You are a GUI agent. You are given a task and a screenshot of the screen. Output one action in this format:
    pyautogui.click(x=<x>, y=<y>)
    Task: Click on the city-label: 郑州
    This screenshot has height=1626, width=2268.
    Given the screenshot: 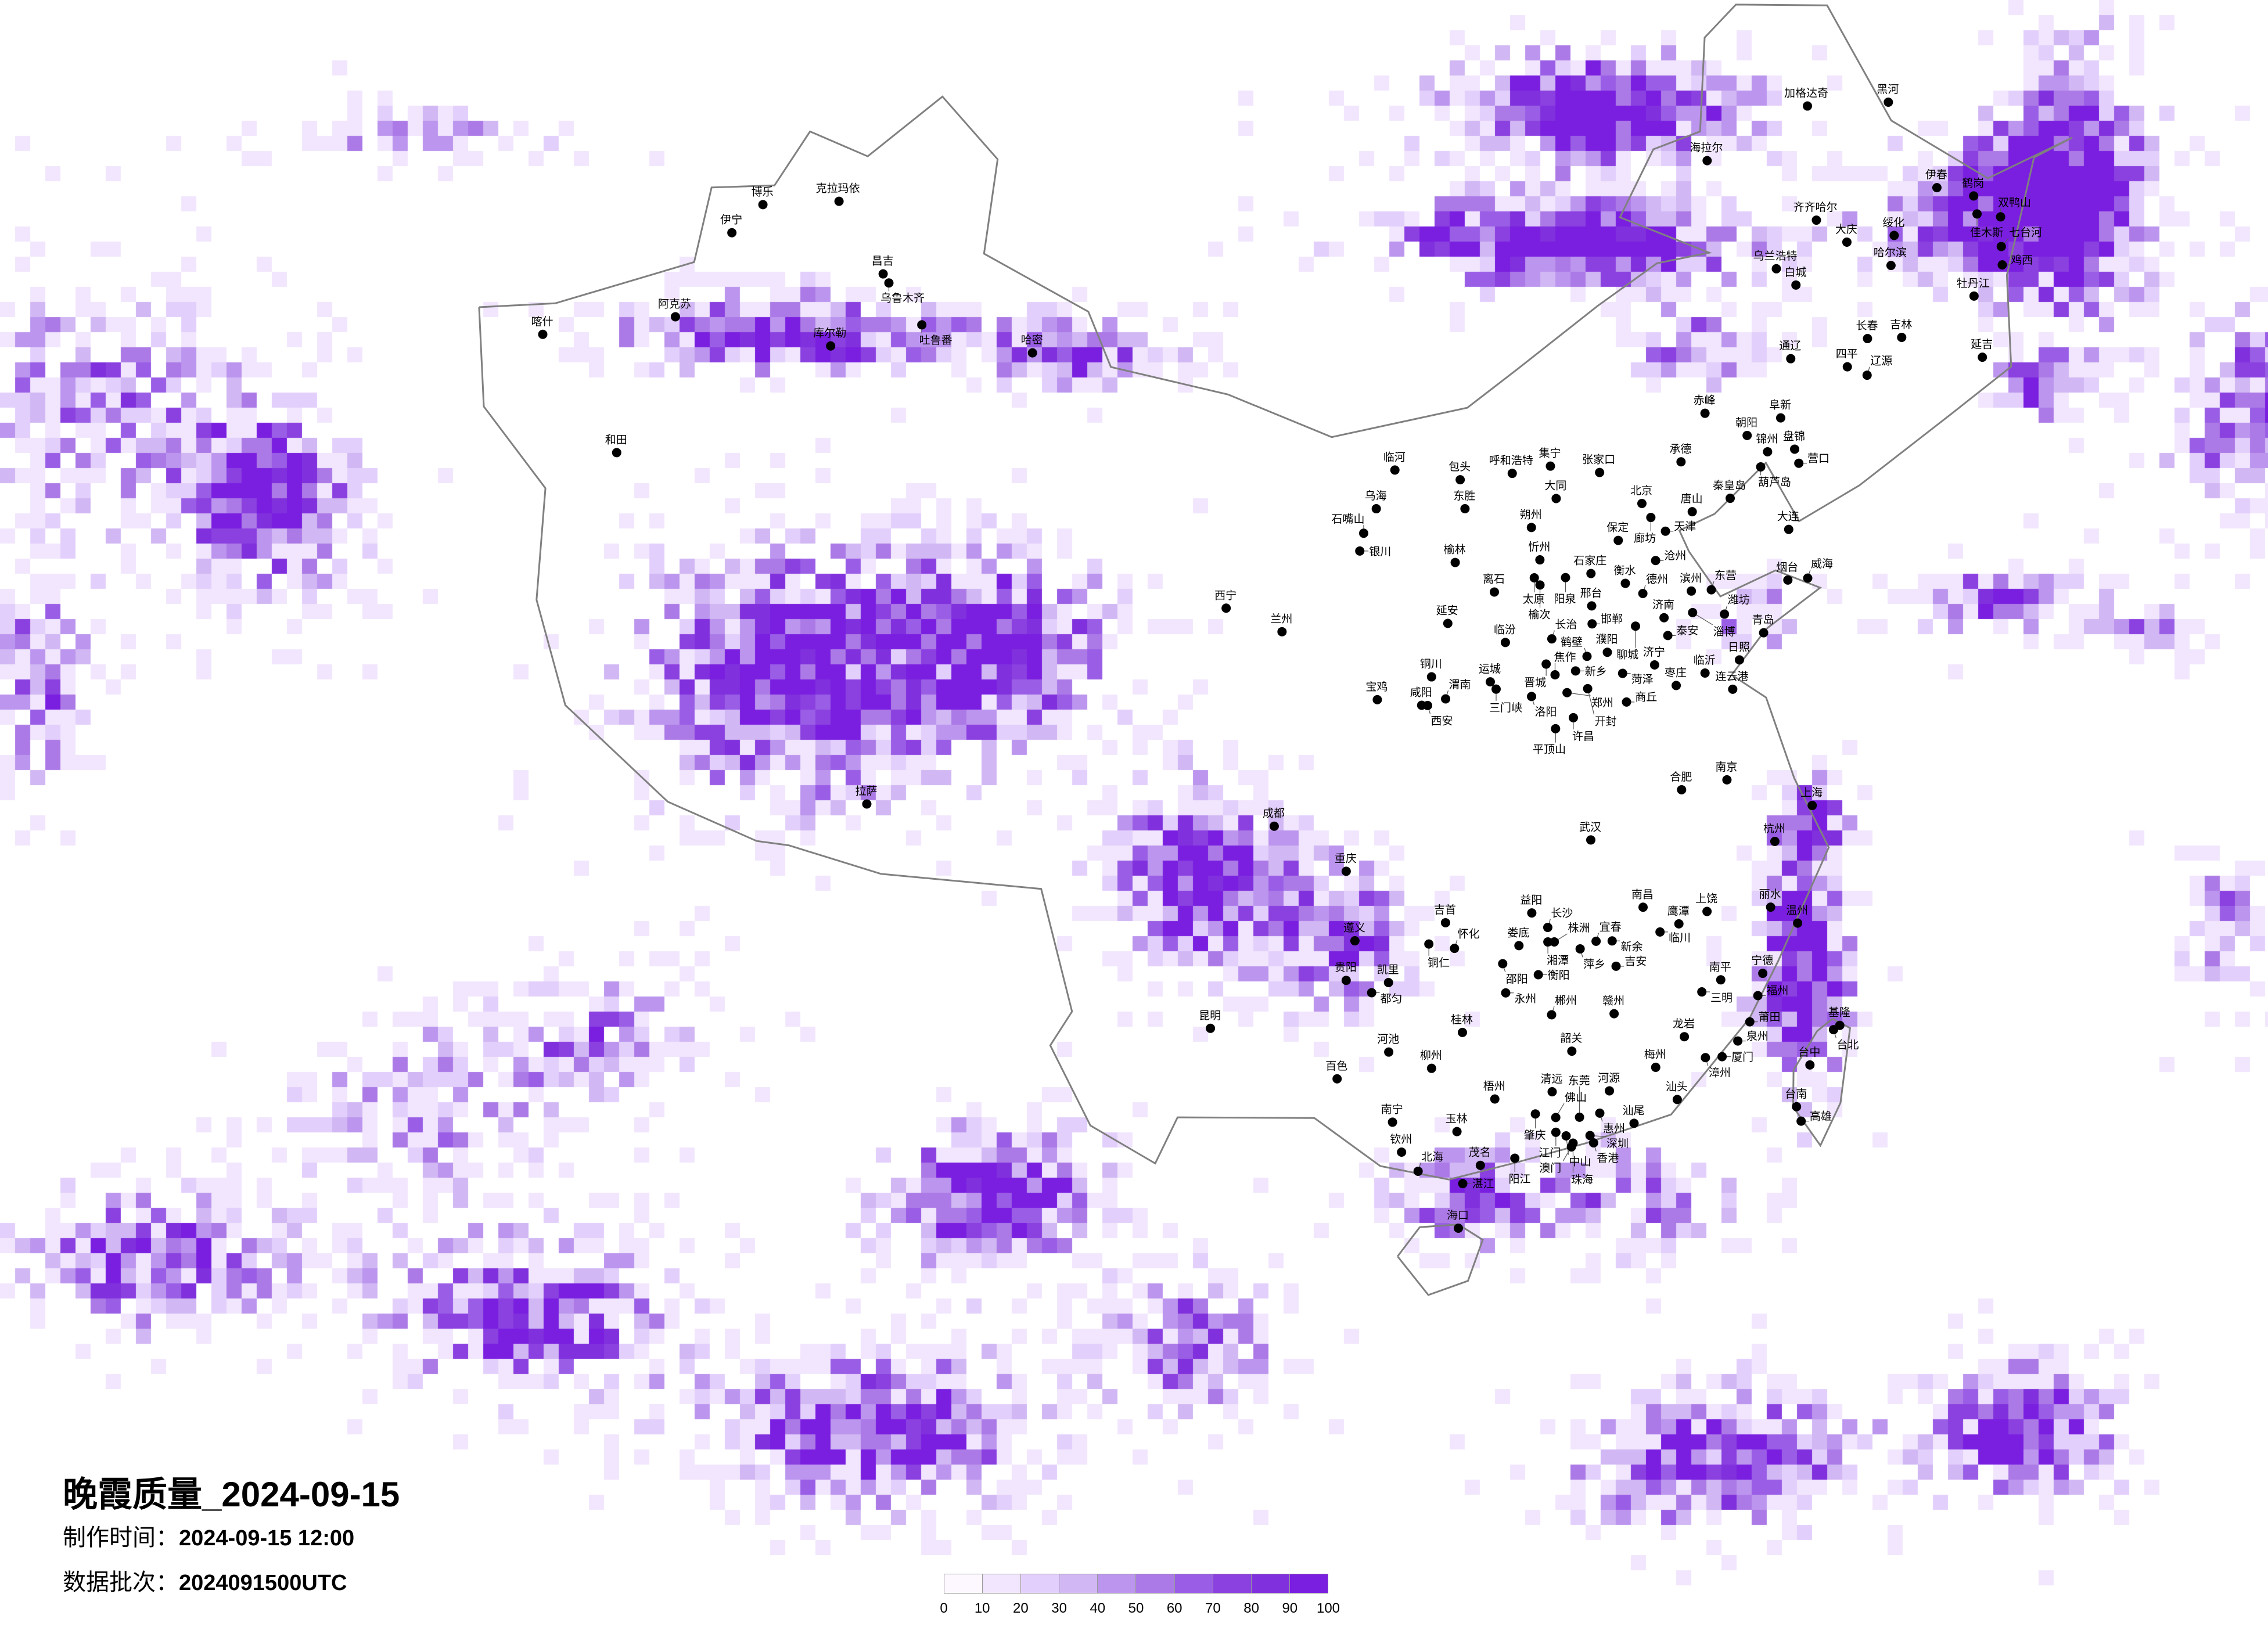 What is the action you would take?
    pyautogui.click(x=1602, y=703)
    